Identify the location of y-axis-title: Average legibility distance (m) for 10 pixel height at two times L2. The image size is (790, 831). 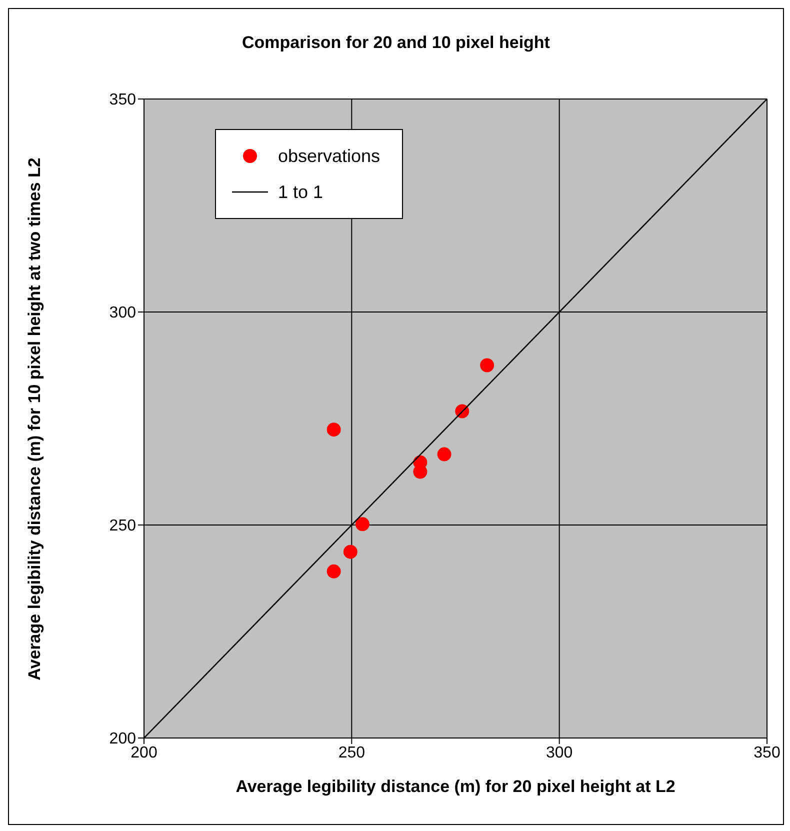
(34, 419).